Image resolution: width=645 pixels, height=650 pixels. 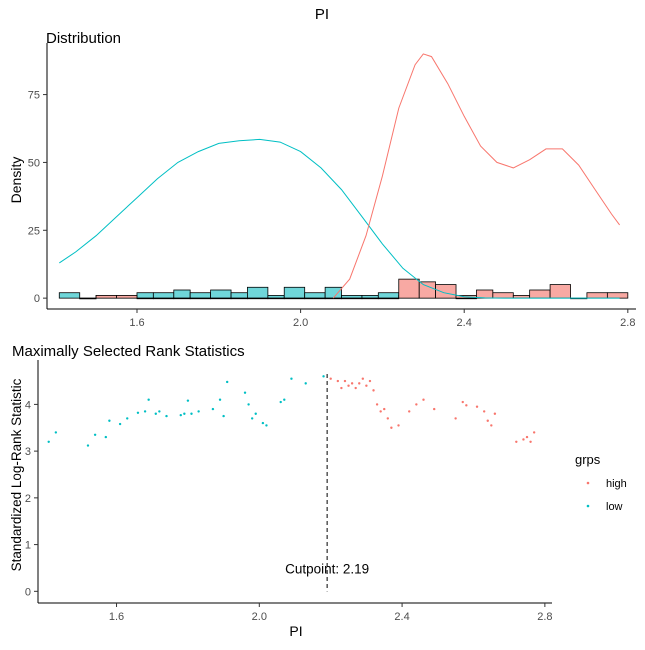 What do you see at coordinates (322, 14) in the screenshot?
I see `page-title: PI` at bounding box center [322, 14].